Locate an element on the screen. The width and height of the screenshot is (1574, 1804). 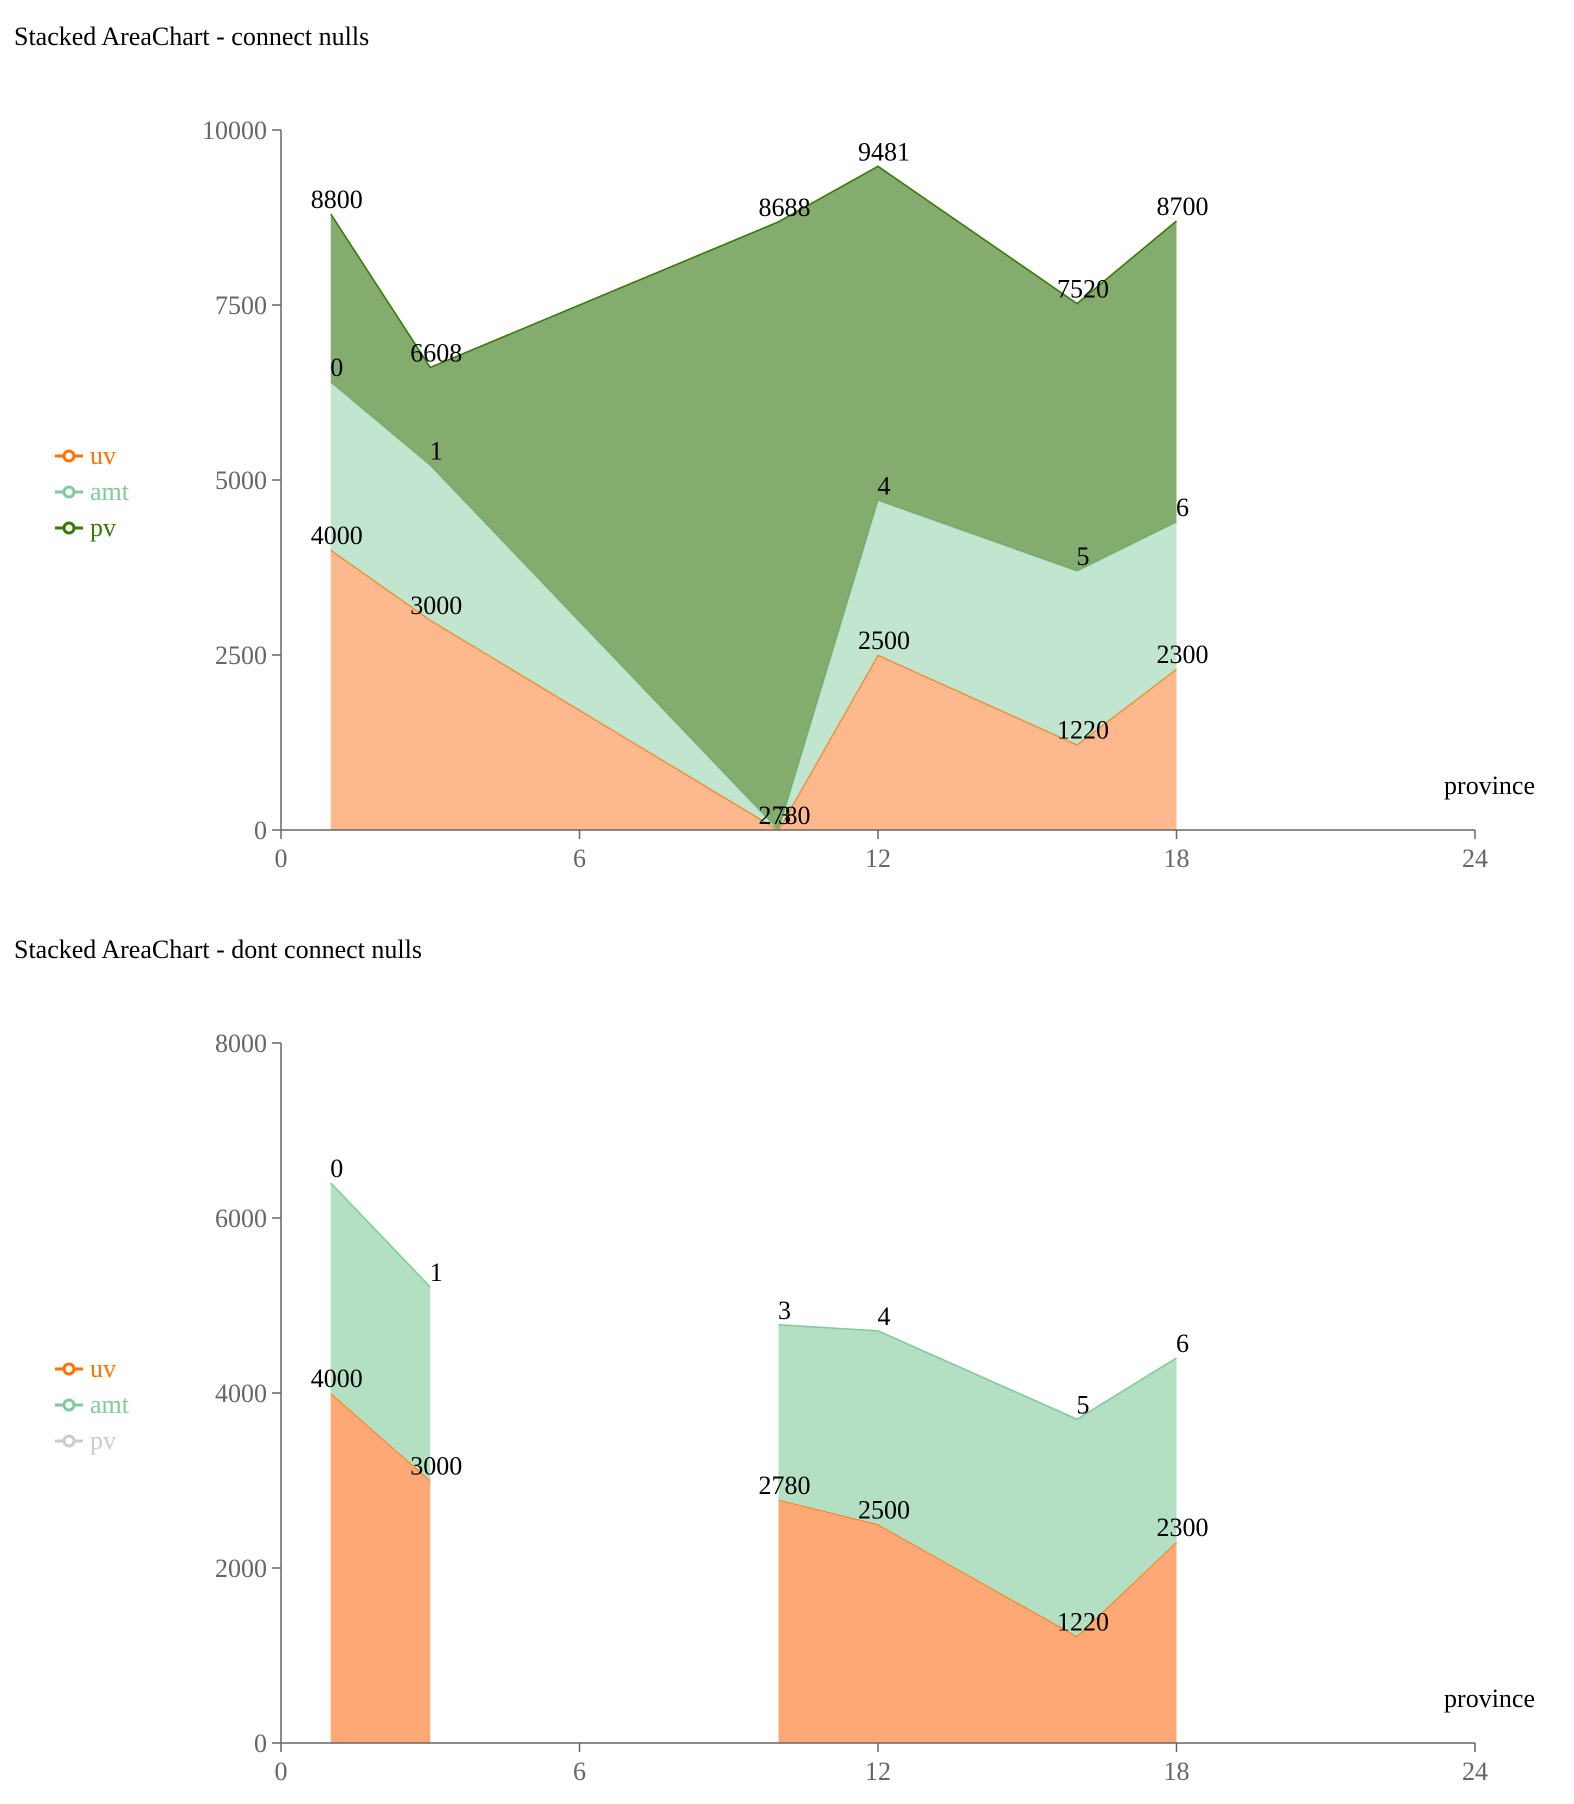
data-label-pv: 6608 is located at coordinates (436, 352).